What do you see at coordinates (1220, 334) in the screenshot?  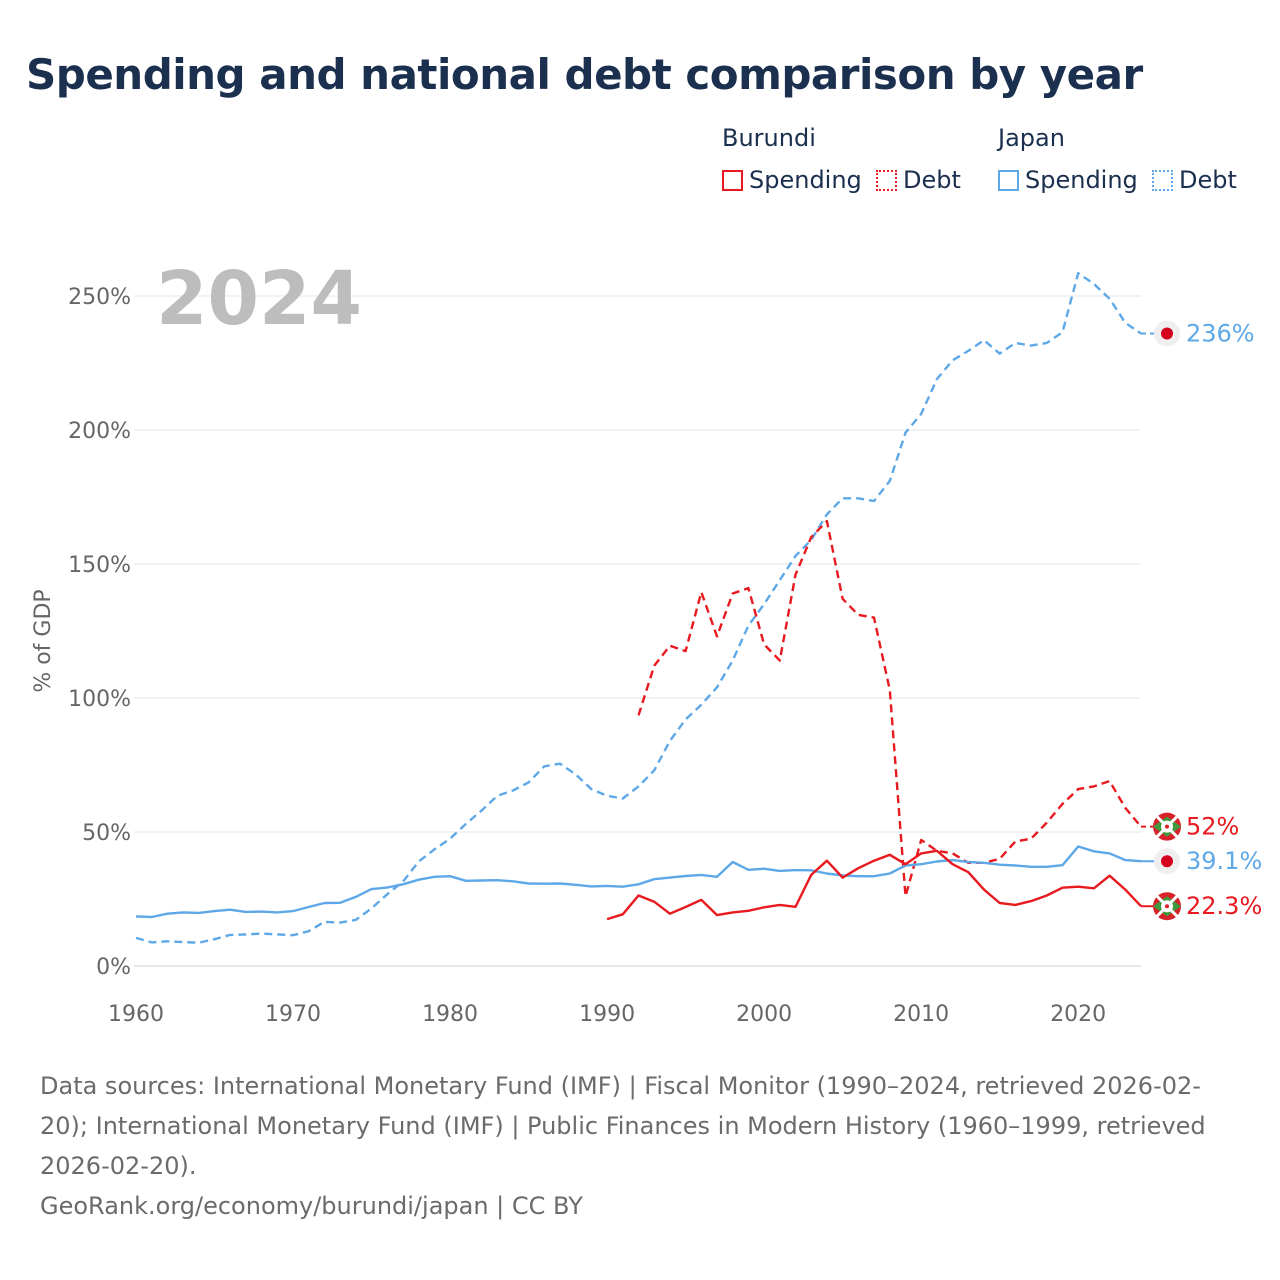 I see `end-value-label: 236%` at bounding box center [1220, 334].